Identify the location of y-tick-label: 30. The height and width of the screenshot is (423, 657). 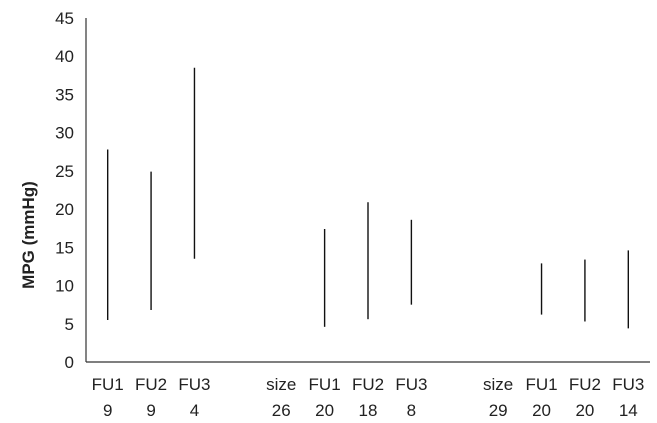
(64, 133).